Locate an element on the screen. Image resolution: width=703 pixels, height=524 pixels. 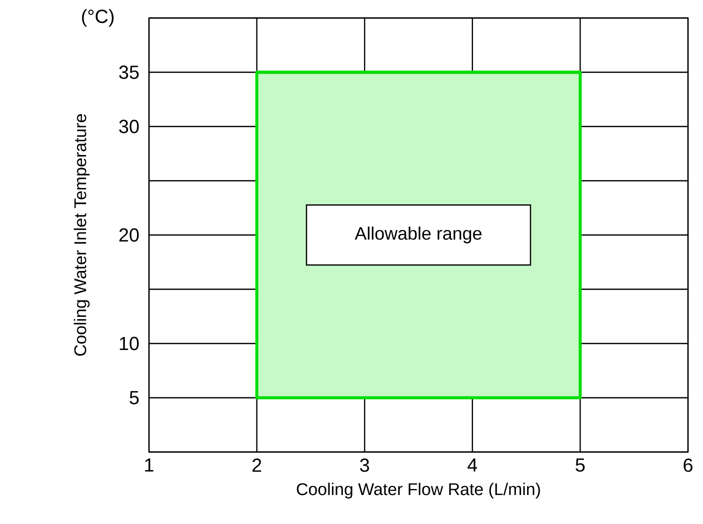
y-tick-label: 35 is located at coordinates (129, 72).